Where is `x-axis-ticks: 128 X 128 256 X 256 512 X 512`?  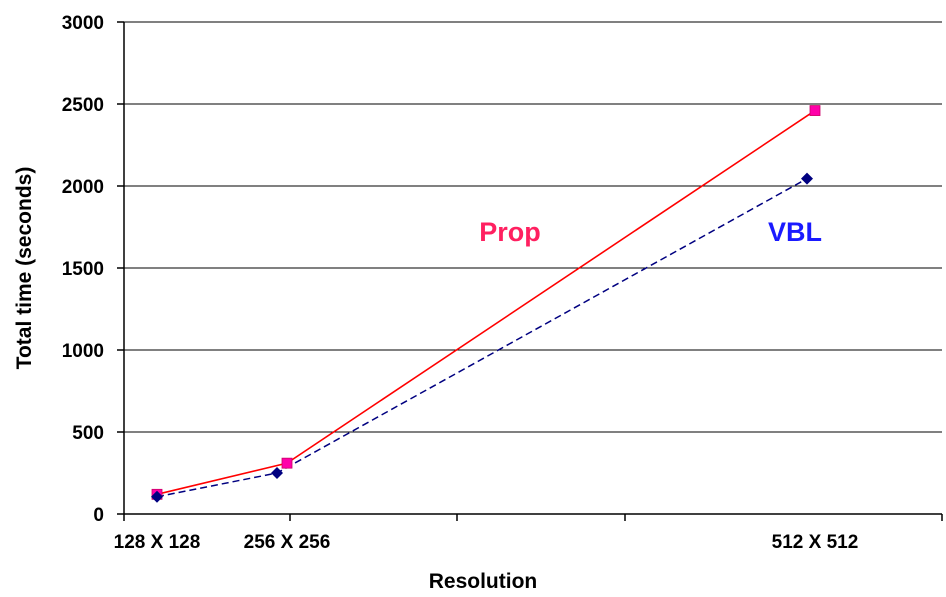
x-axis-ticks: 128 X 128 256 X 256 512 X 512 is located at coordinates (528, 533).